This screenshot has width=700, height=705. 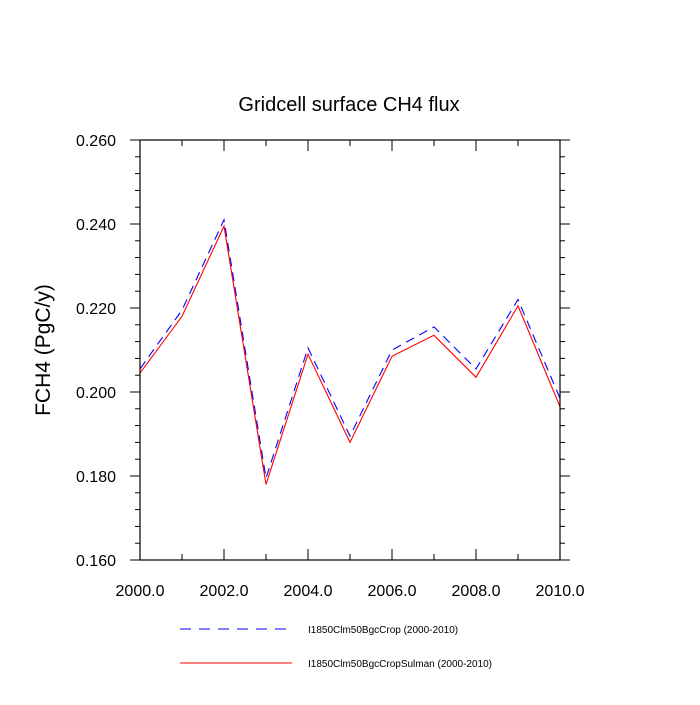 What do you see at coordinates (96, 309) in the screenshot?
I see `y-tick-label: 0.220` at bounding box center [96, 309].